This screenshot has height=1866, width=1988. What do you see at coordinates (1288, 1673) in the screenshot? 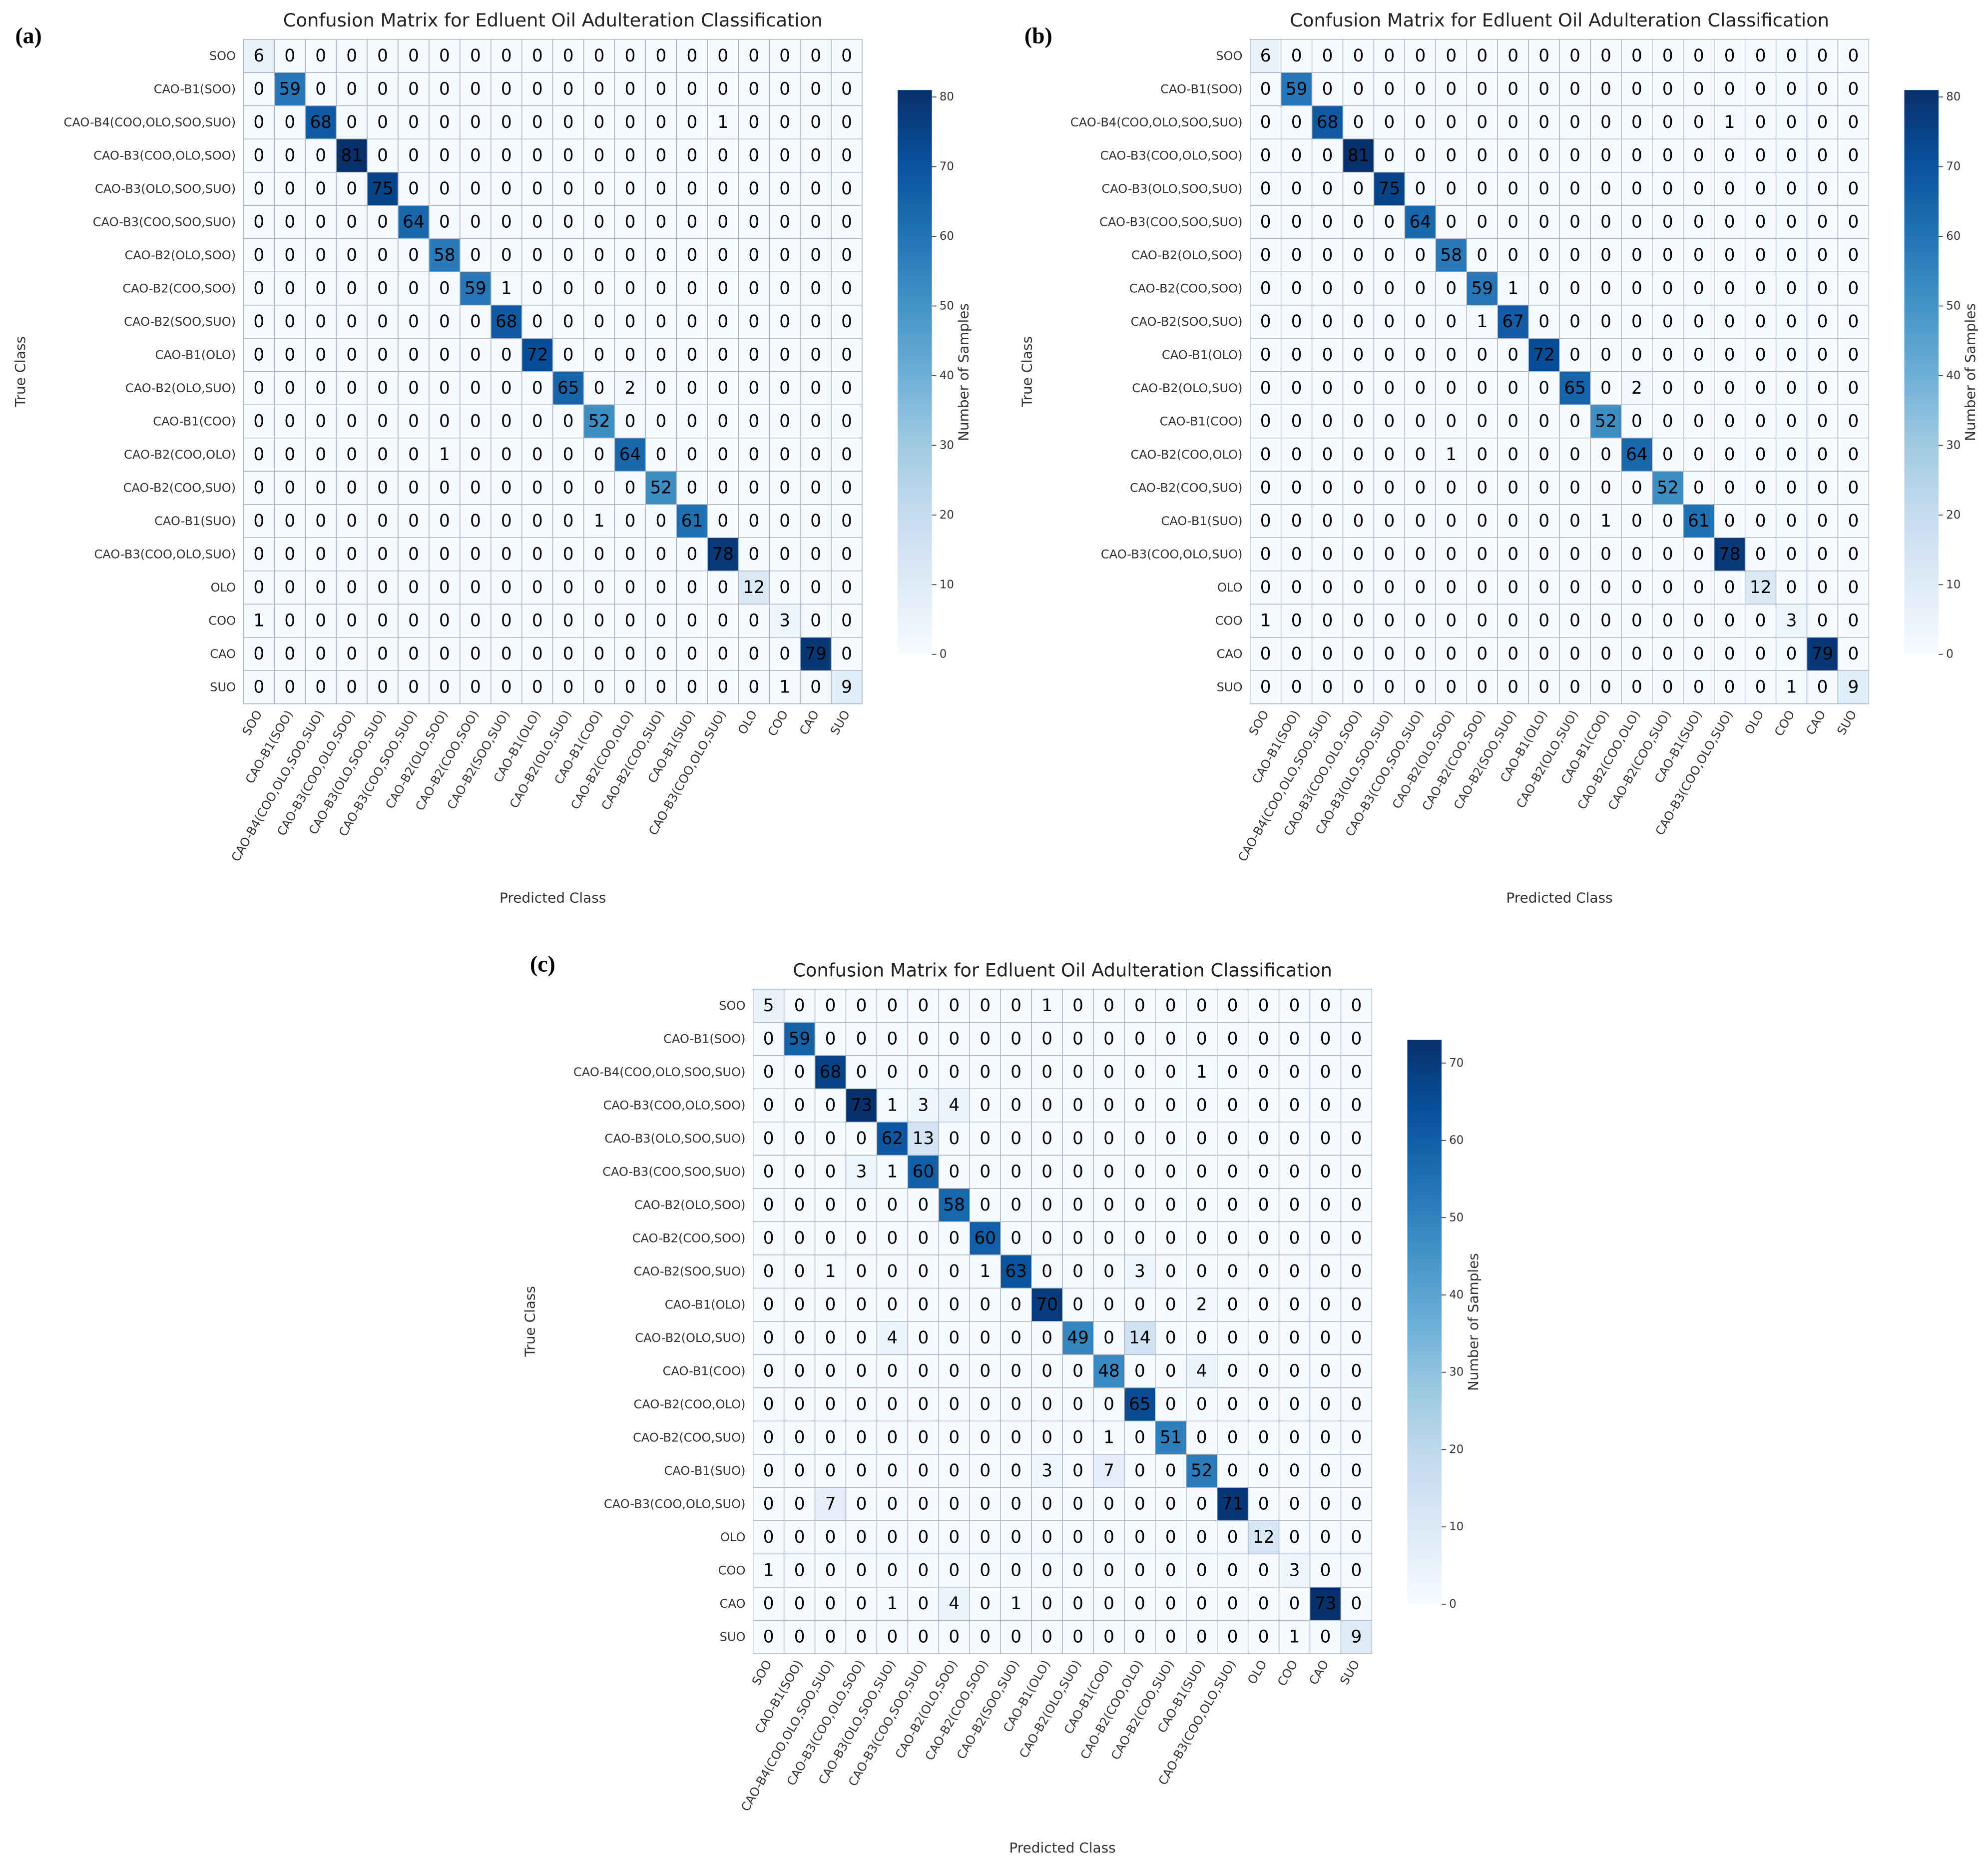
I see `x-tick-label: COO` at bounding box center [1288, 1673].